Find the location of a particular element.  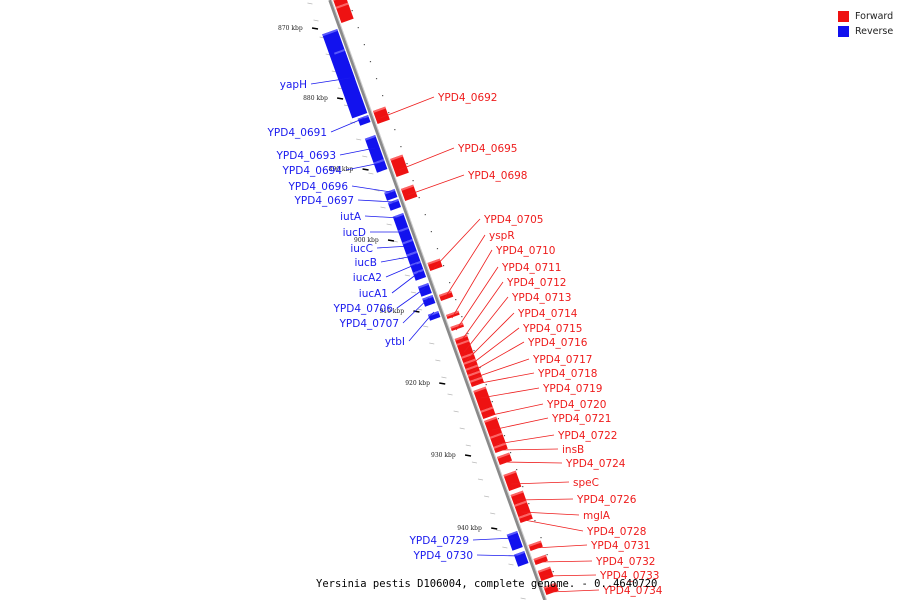

tick-label: 870 kbp is located at coordinates (290, 28).